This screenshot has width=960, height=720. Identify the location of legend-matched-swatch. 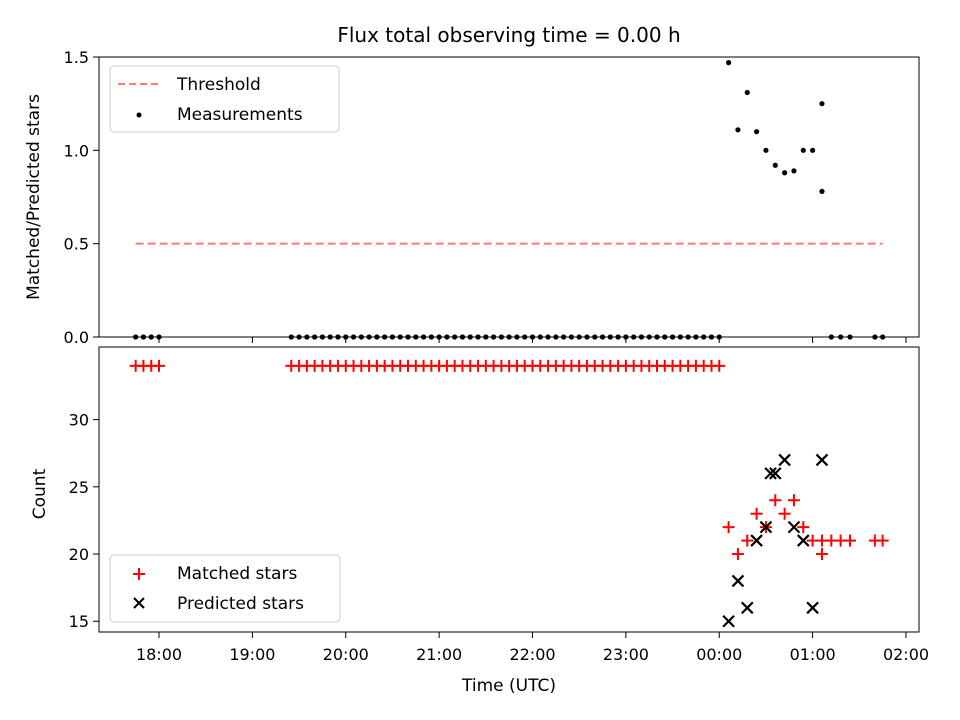
(139, 574).